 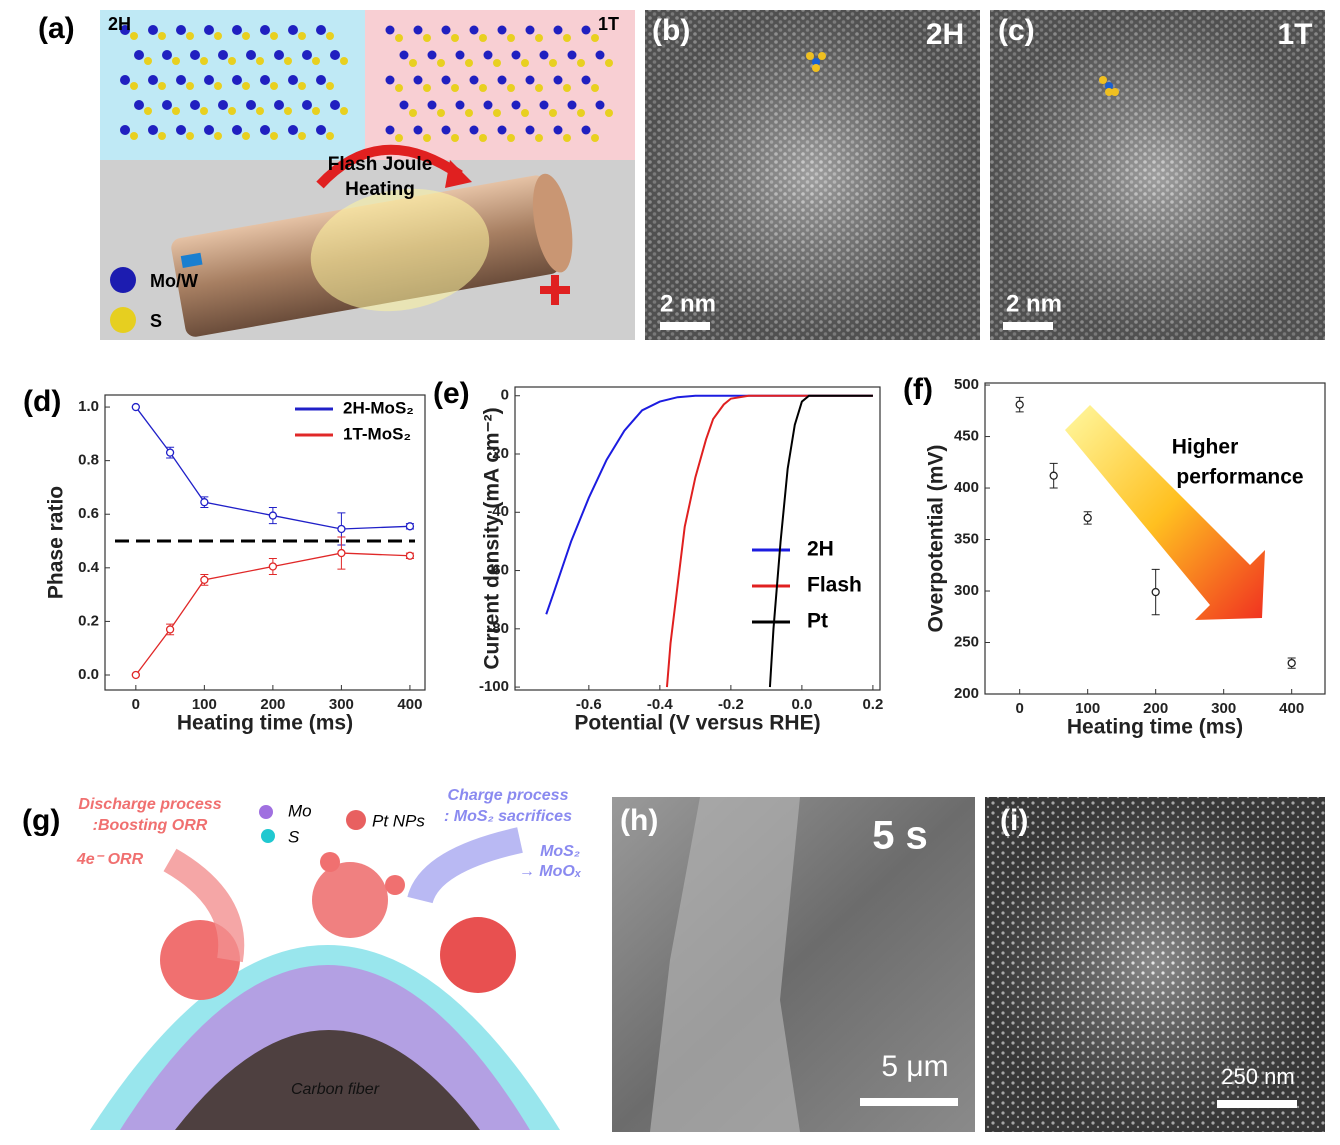 What do you see at coordinates (123, 320) in the screenshot?
I see `legend-s` at bounding box center [123, 320].